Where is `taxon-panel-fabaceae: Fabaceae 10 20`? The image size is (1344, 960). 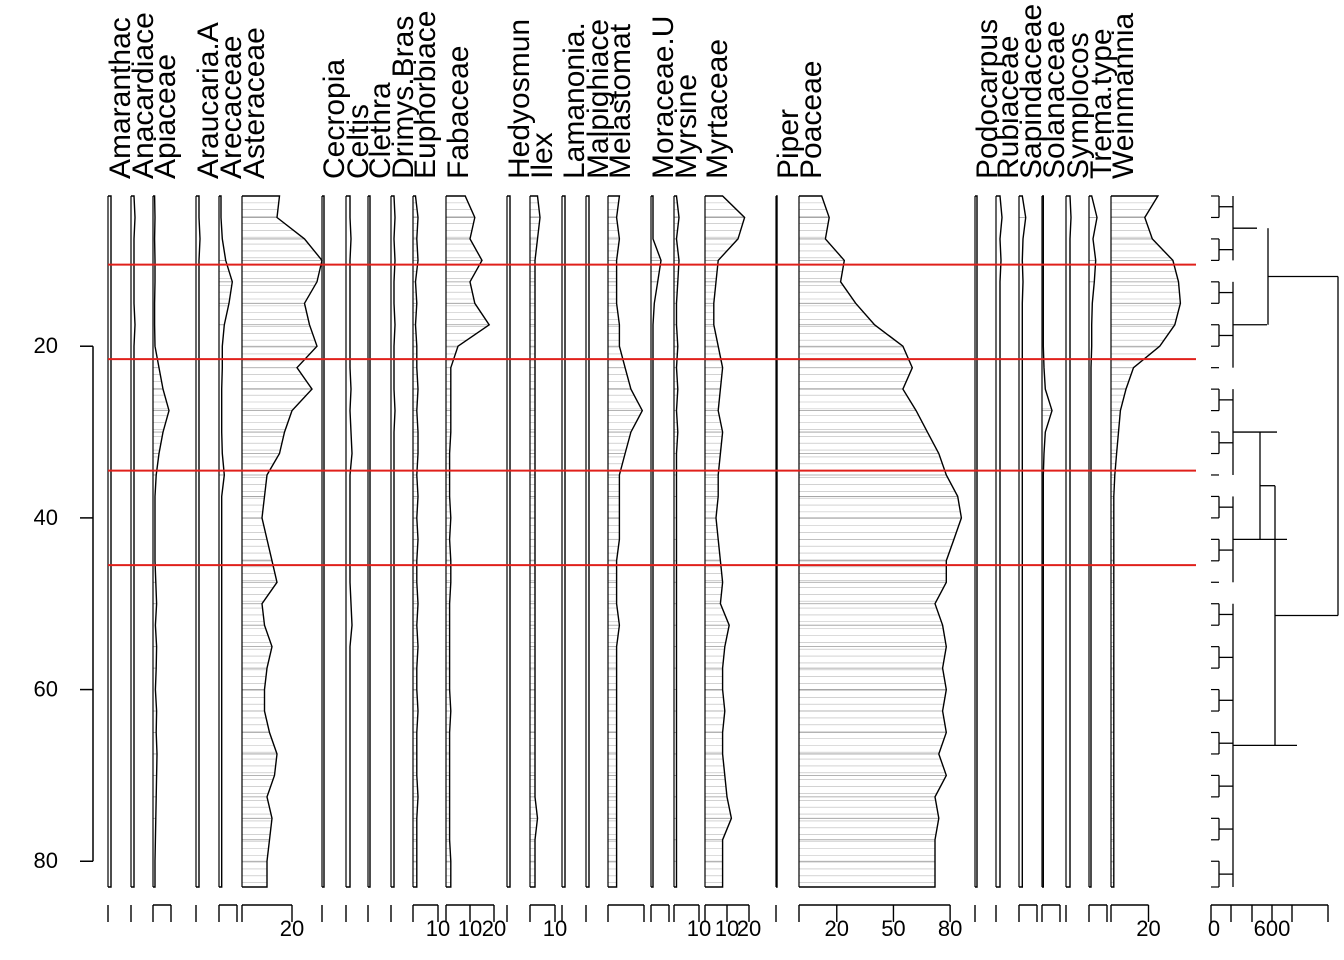
taxon-panel-fabaceae: Fabaceae 10 20 is located at coordinates (474, 493).